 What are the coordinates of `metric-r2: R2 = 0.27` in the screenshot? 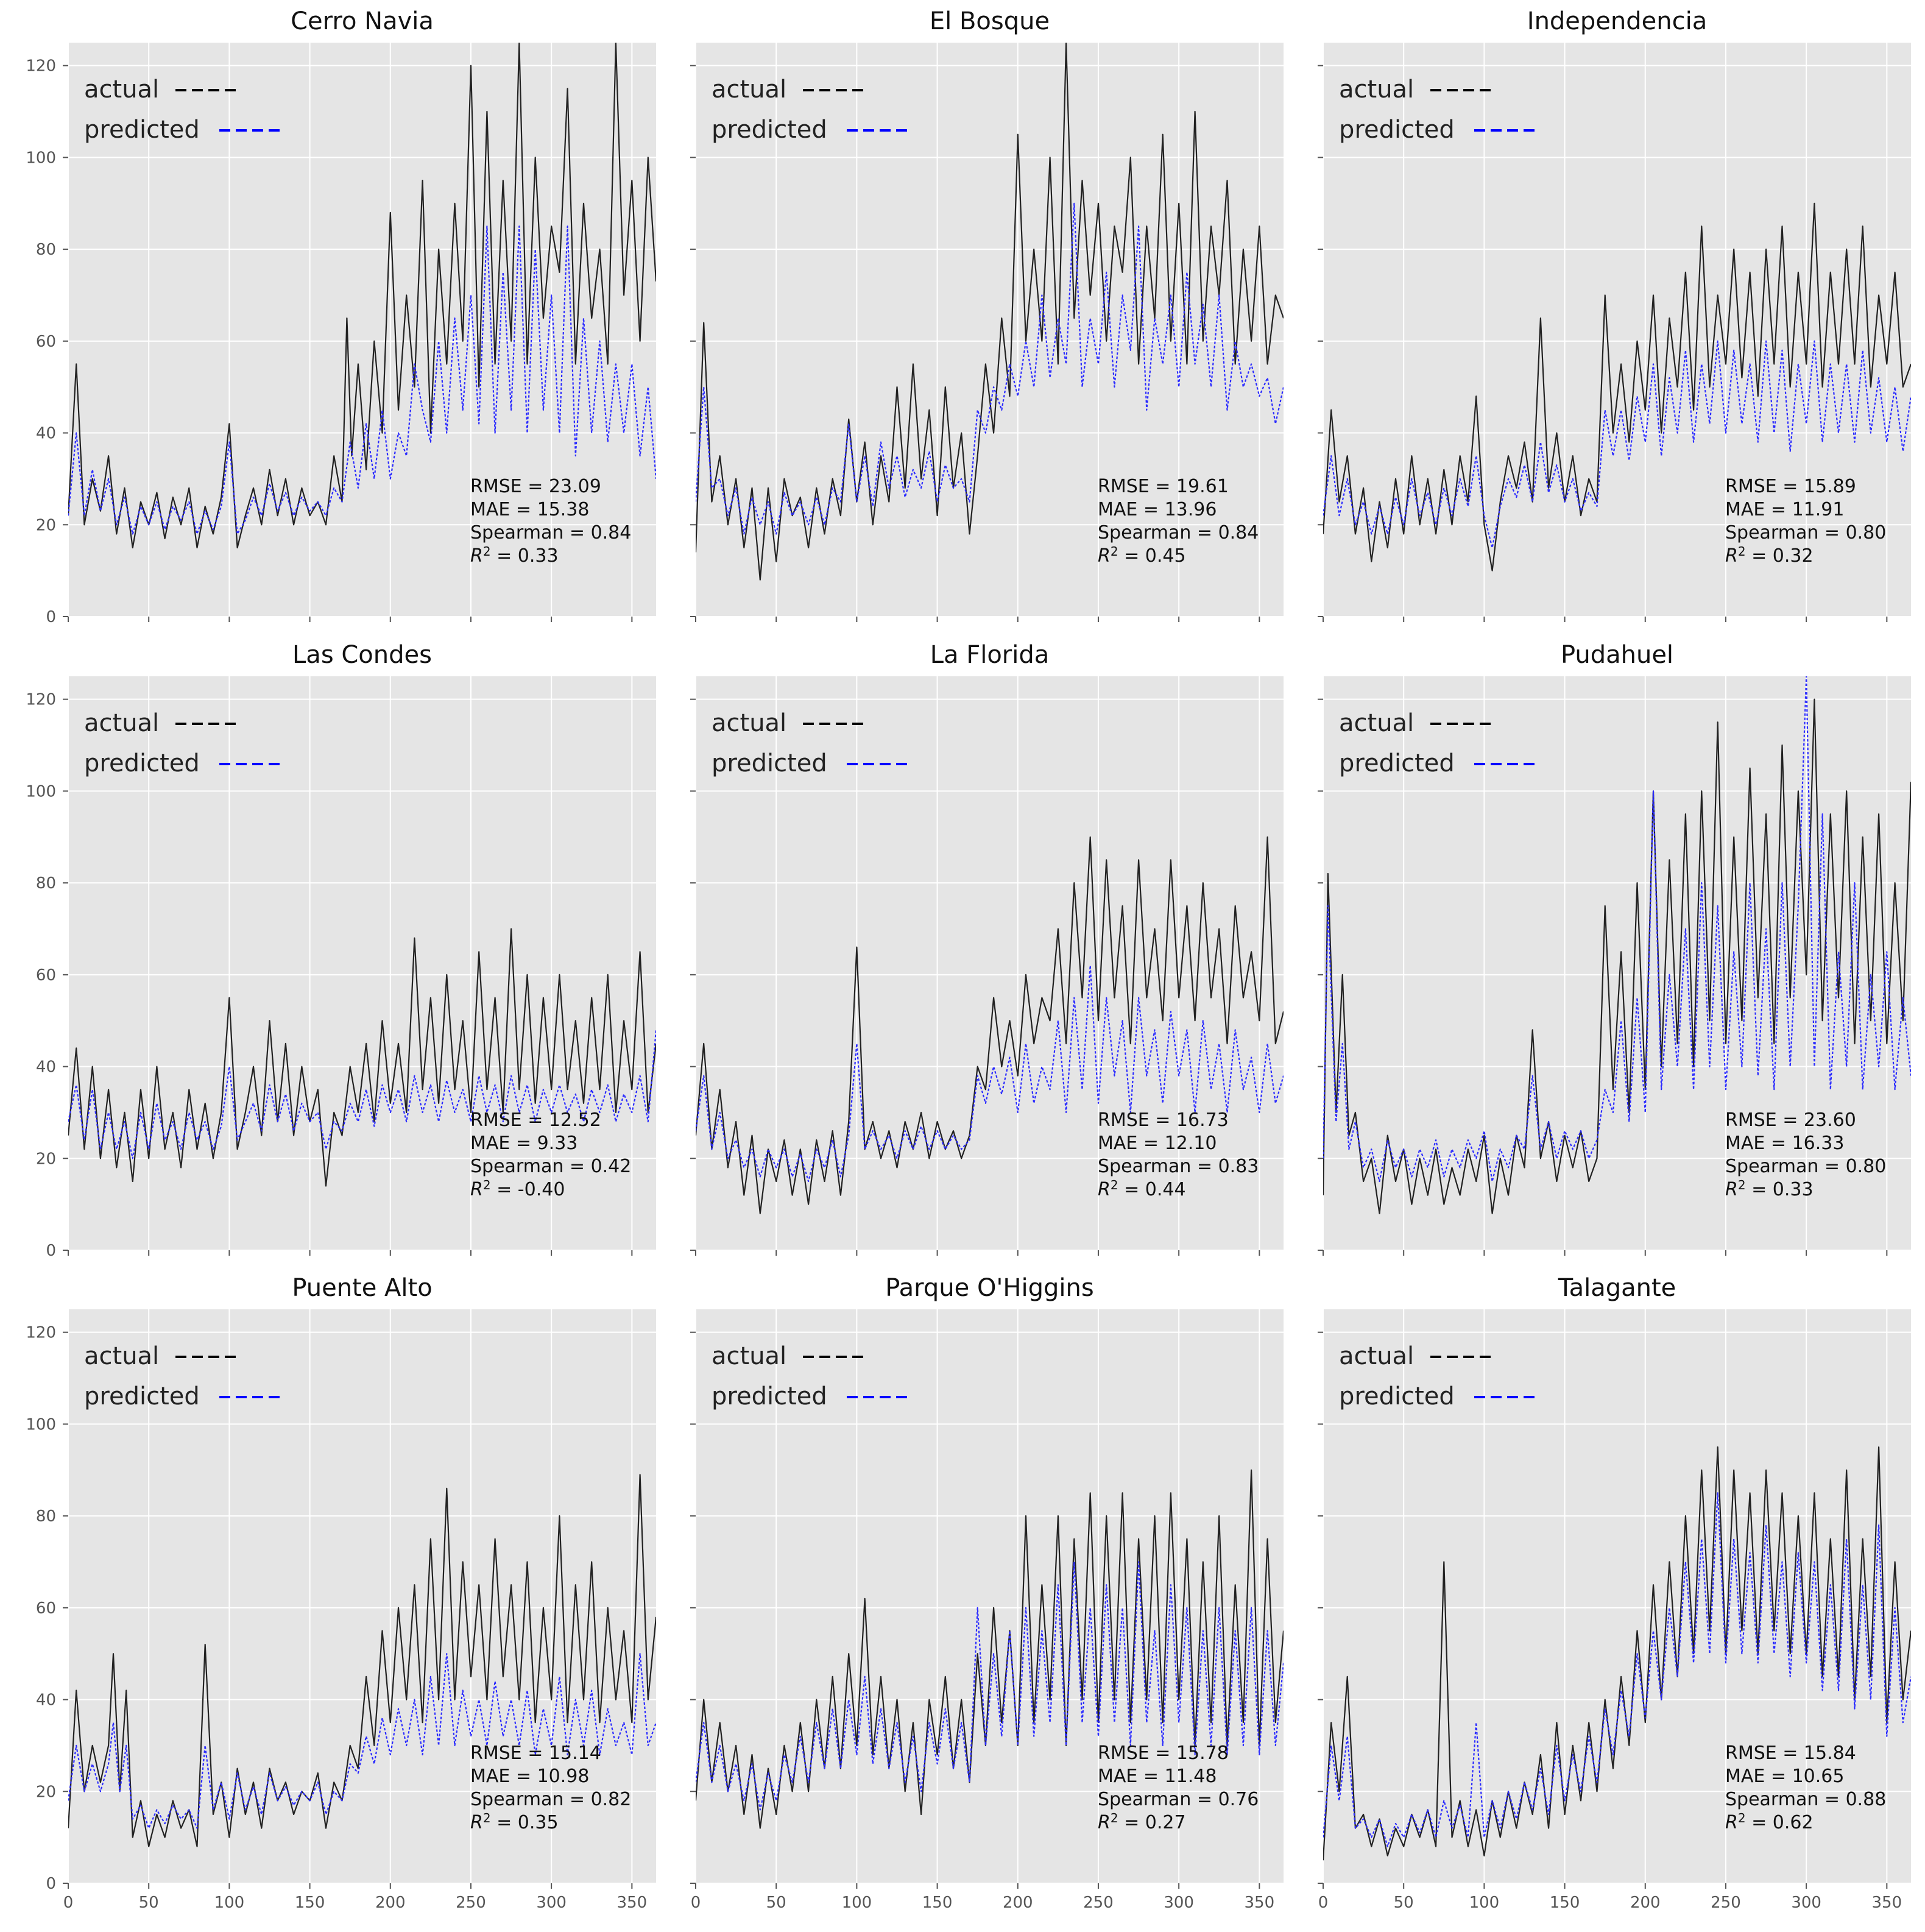 It's located at (1142, 1822).